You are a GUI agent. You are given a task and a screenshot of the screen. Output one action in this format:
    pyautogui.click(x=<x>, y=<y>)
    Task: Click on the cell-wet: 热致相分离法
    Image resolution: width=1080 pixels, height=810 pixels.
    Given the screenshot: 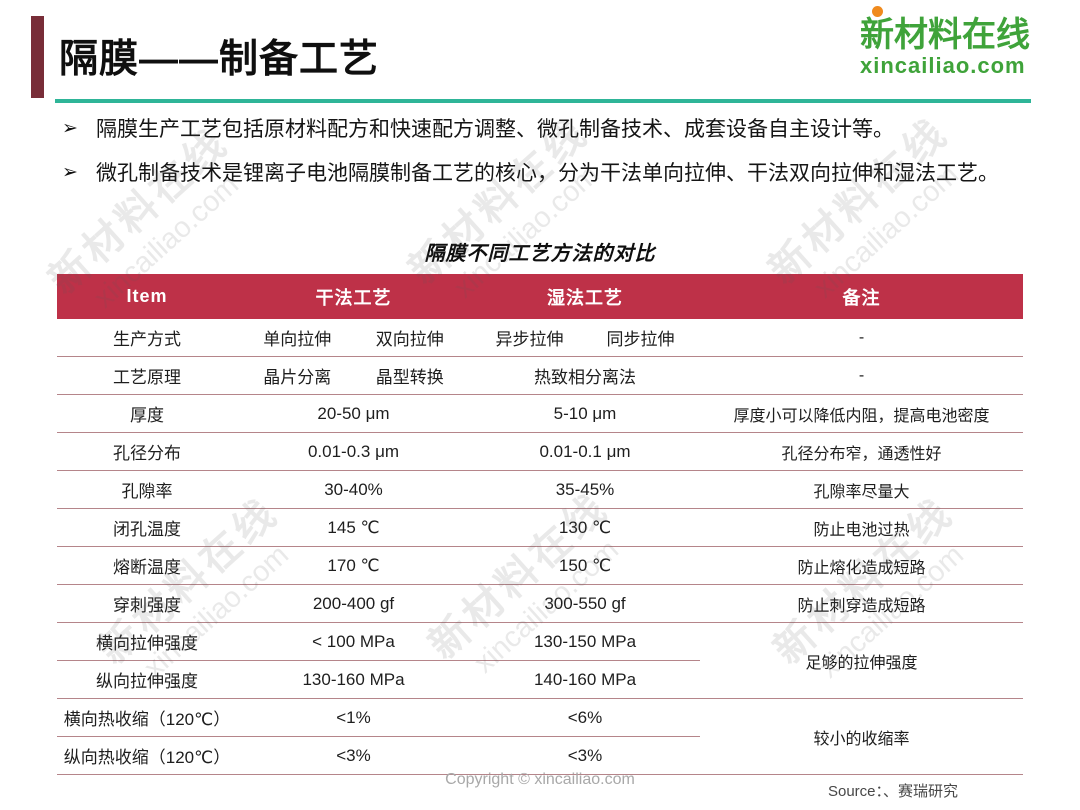 What is the action you would take?
    pyautogui.click(x=585, y=375)
    